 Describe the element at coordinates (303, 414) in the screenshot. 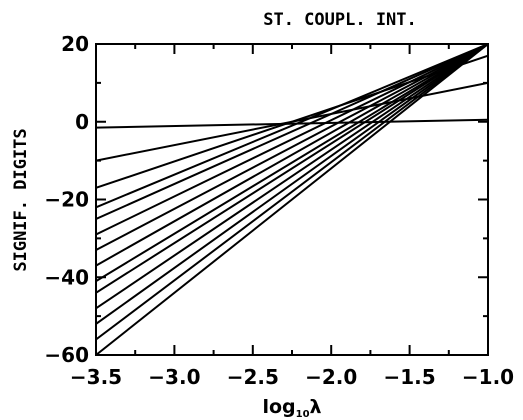

I see `x-axis-label-subscript: 10` at that location.